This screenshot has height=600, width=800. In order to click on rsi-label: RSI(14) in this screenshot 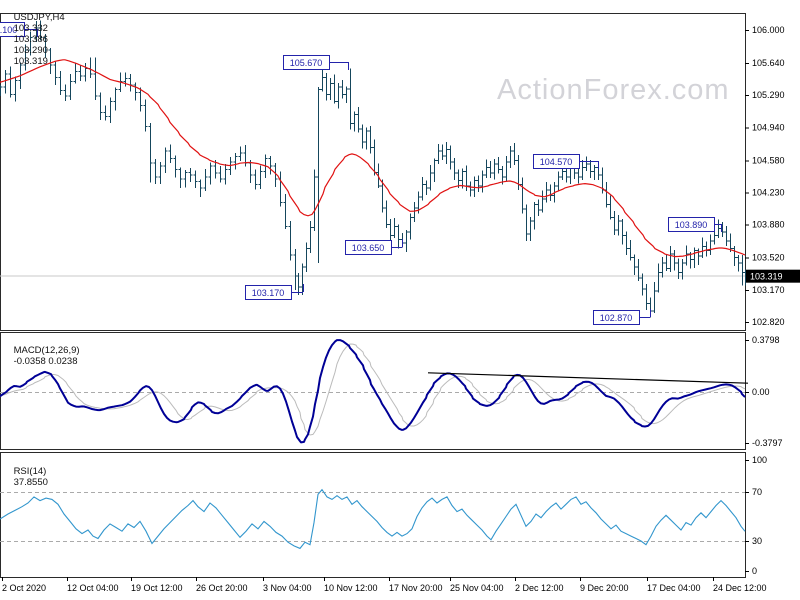, I will do `click(30, 471)`.